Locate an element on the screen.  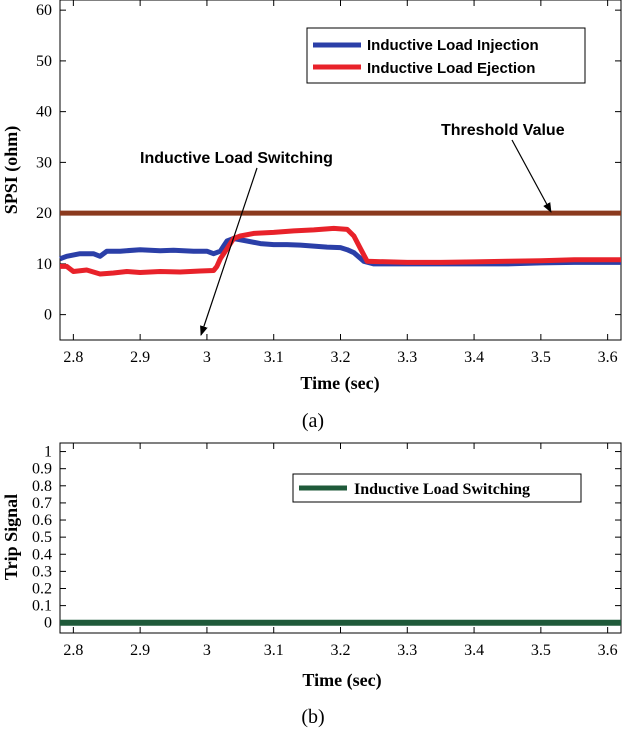
y-tick-label: 10 is located at coordinates (44, 264).